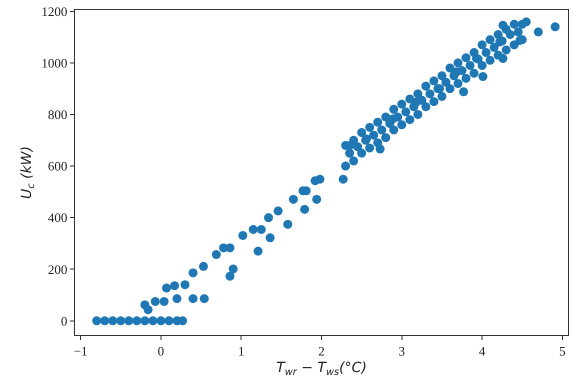  I want to click on y-tick-label: 800, so click(58, 114).